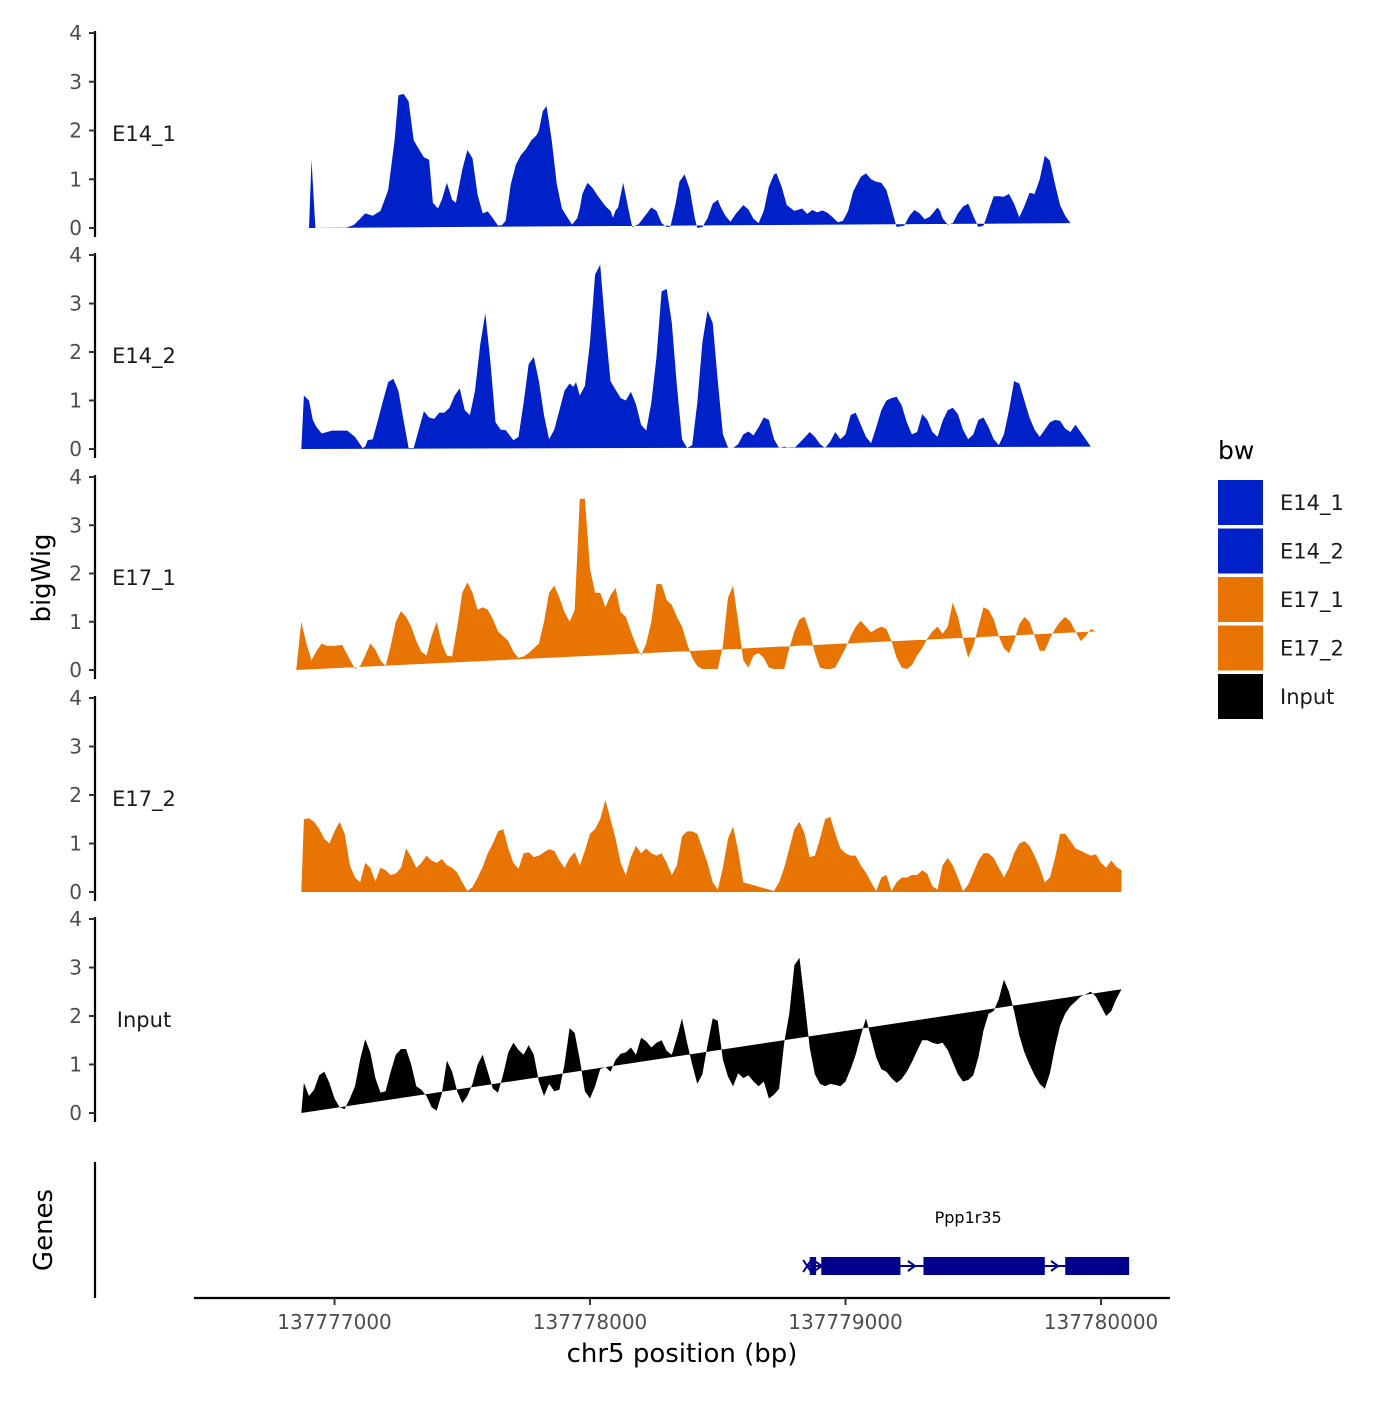 The height and width of the screenshot is (1404, 1400). Describe the element at coordinates (807, 1266) in the screenshot. I see `gene-start-marker` at that location.